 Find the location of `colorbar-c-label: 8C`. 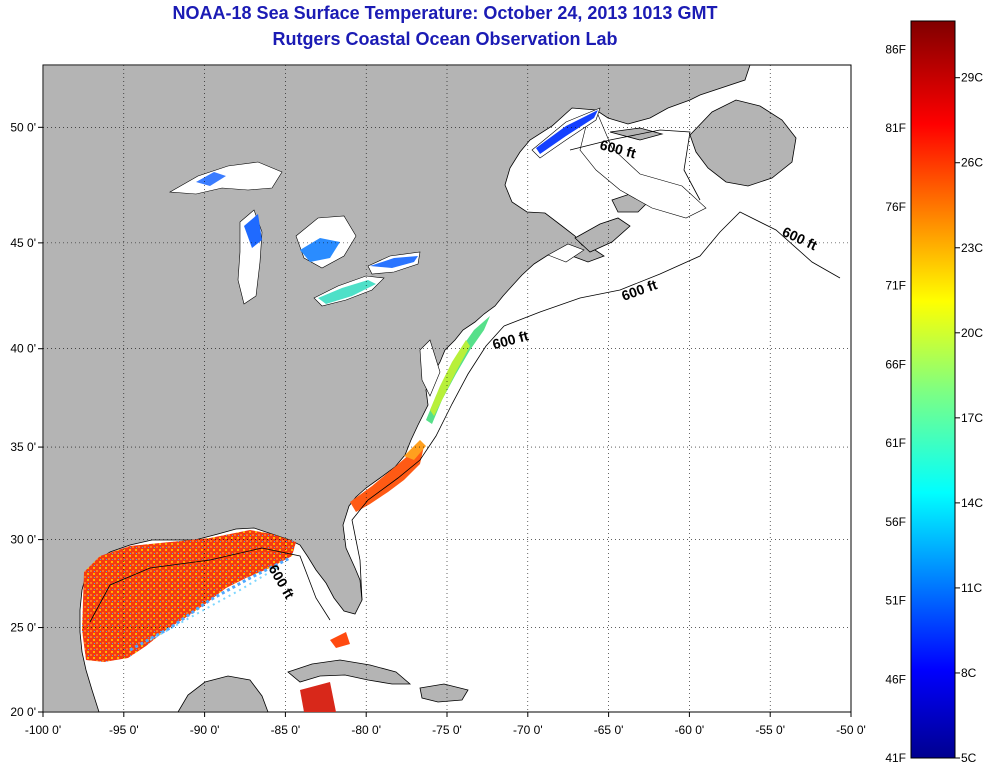

colorbar-c-label: 8C is located at coordinates (969, 673).